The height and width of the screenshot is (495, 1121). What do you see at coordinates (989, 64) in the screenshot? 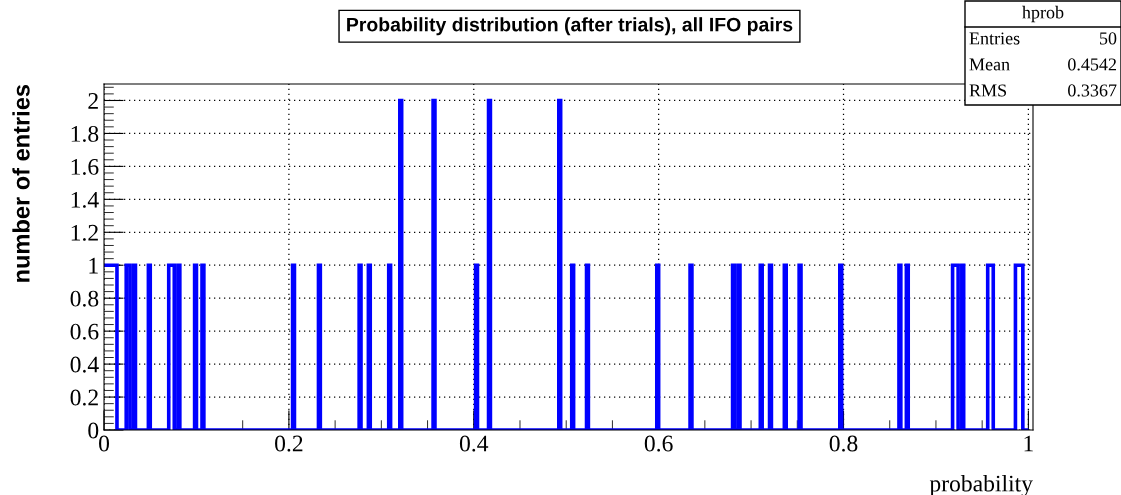
I see `text: Mean` at bounding box center [989, 64].